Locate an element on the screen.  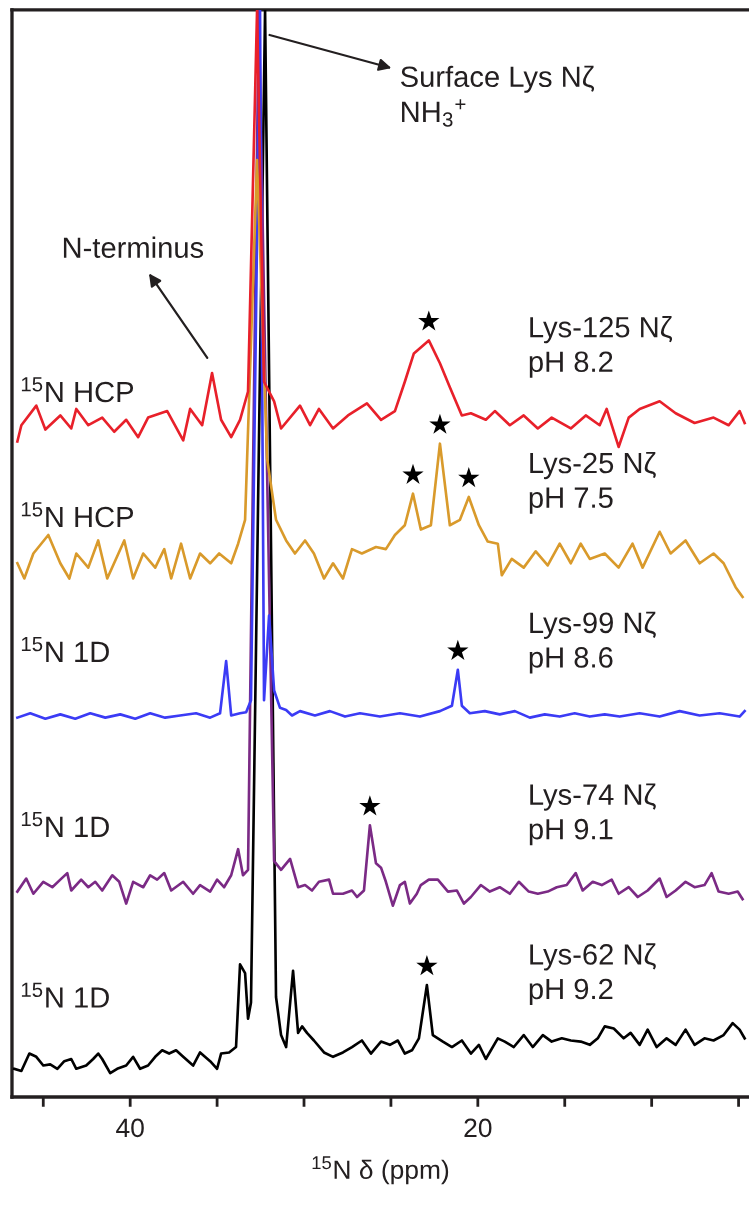
series-label: Lys-125 Nζ pH 8.2 is located at coordinates (601, 347).